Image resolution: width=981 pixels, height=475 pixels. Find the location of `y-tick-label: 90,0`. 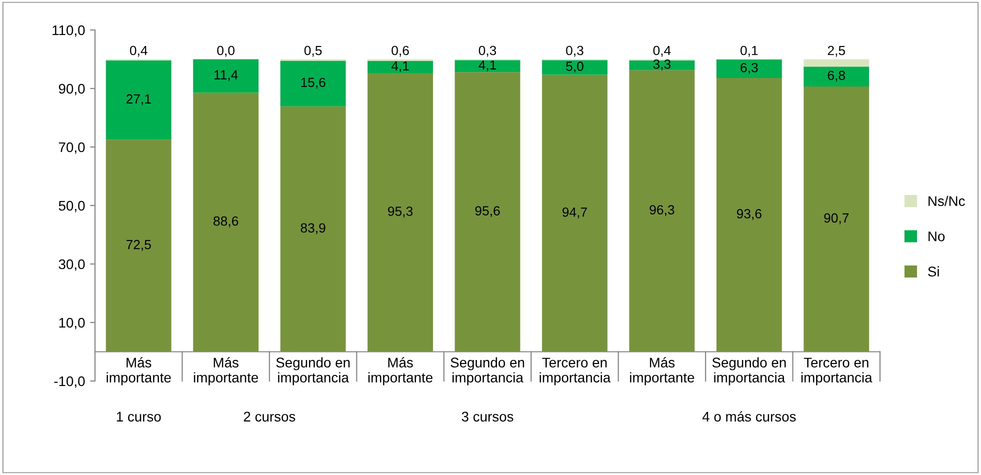

y-tick-label: 90,0 is located at coordinates (71, 90).